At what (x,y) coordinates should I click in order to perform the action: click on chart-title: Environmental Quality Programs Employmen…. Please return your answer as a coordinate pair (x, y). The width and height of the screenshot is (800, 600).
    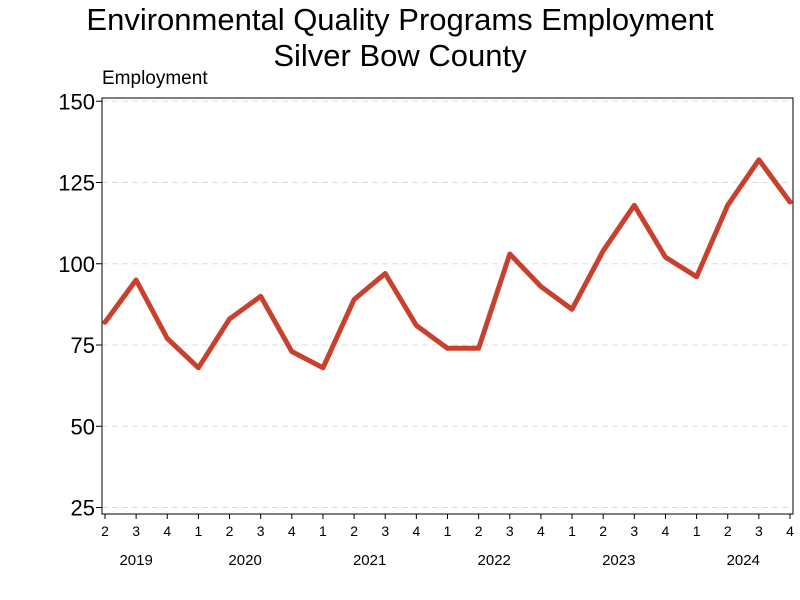
    Looking at the image, I should click on (400, 19).